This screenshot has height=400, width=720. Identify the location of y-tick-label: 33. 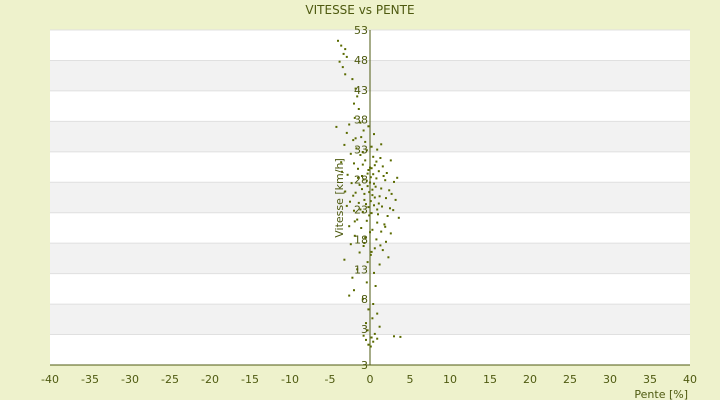
(361, 150).